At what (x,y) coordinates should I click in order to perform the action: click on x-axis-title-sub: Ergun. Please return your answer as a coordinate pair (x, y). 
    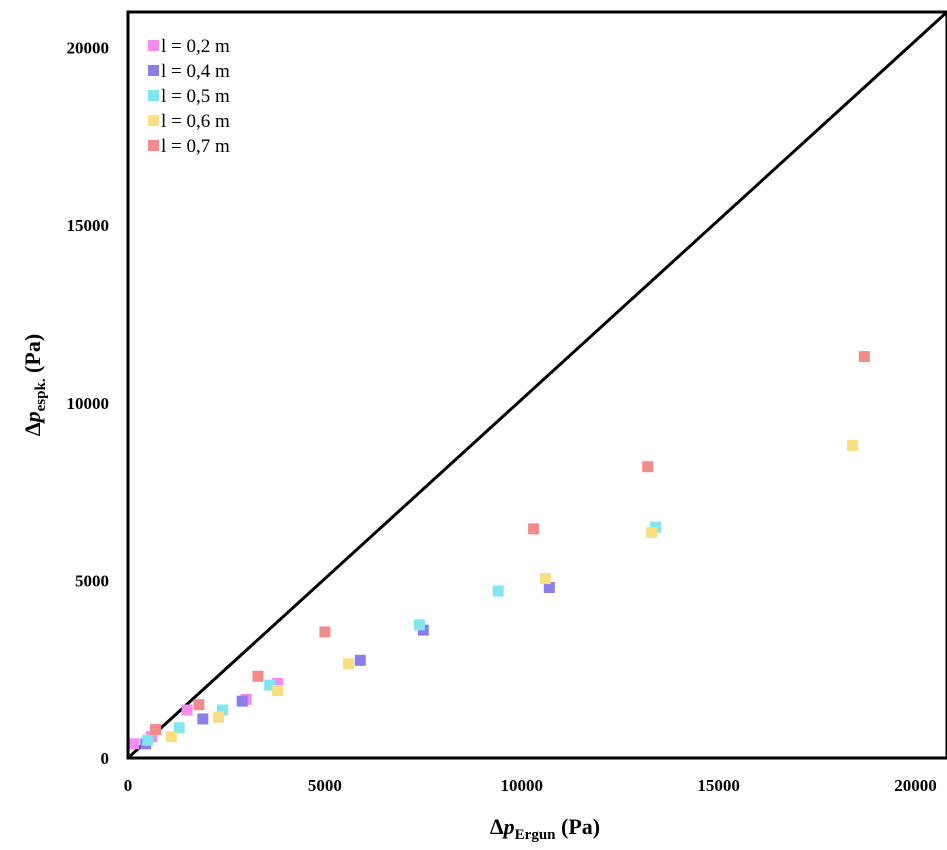
    Looking at the image, I should click on (536, 835).